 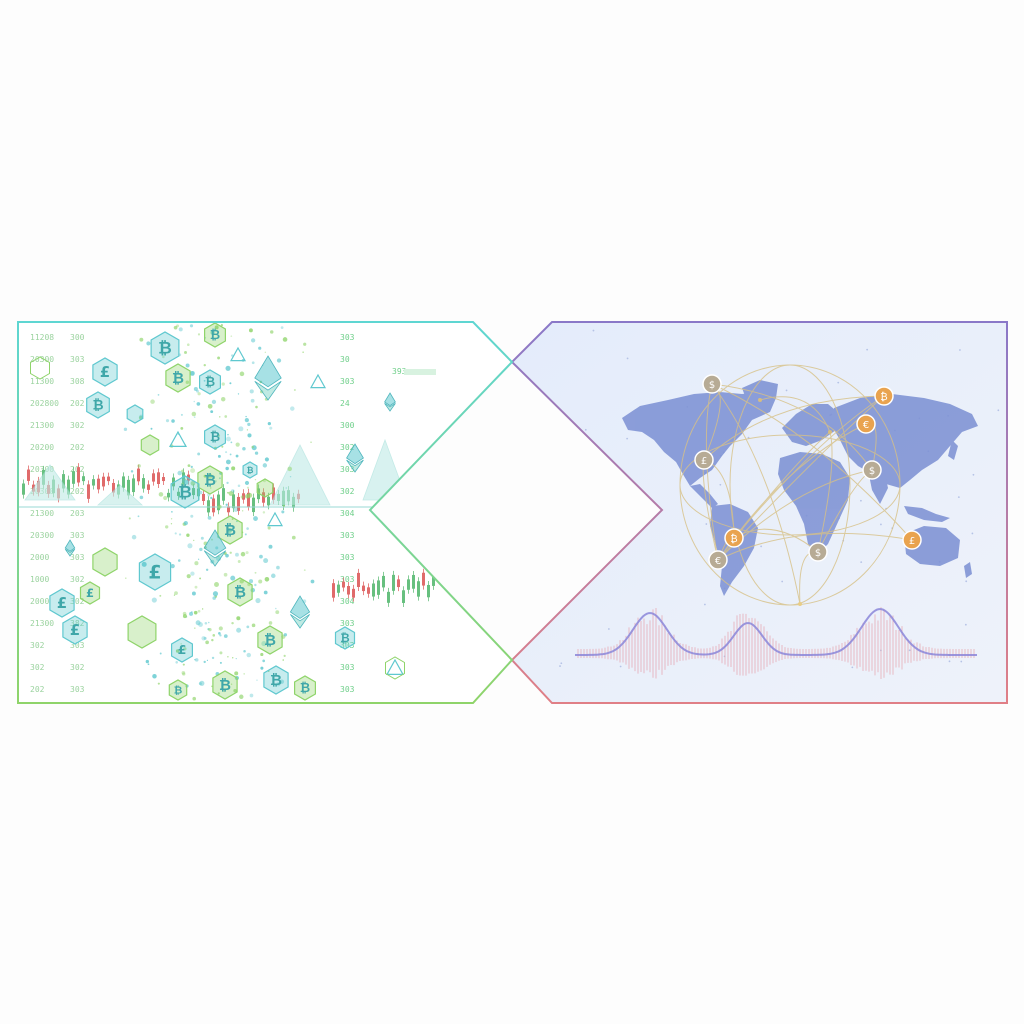 What do you see at coordinates (912, 540) in the screenshot?
I see `coin-icon` at bounding box center [912, 540].